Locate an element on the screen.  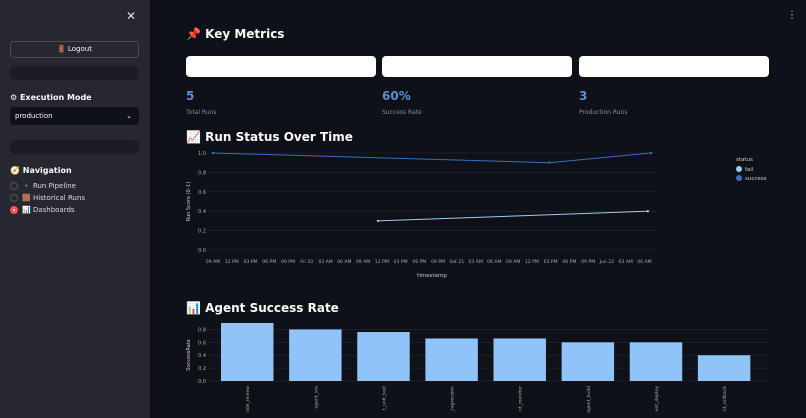
legend-title: status is located at coordinates (744, 160).